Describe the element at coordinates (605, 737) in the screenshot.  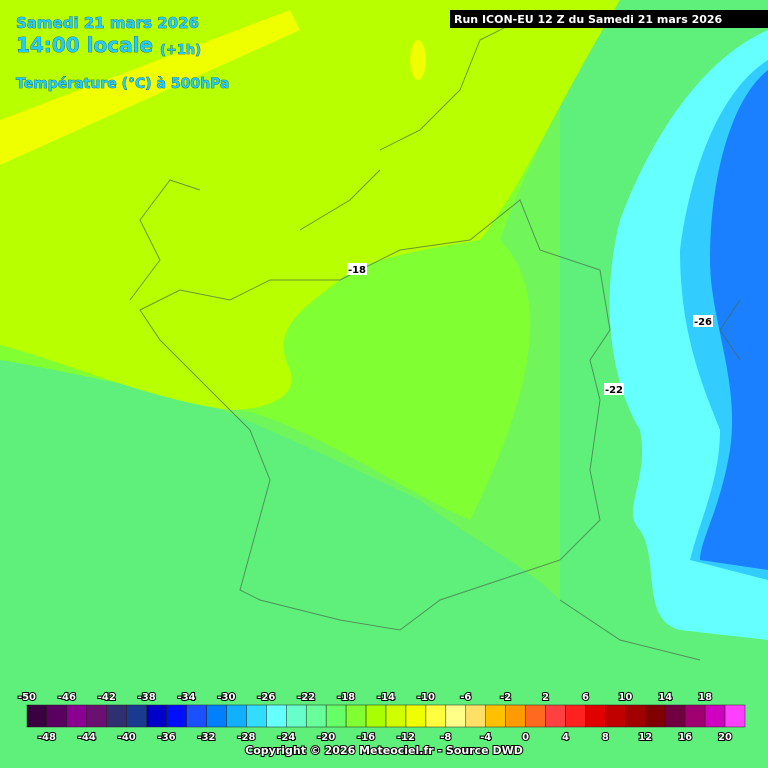
I see `legend-label: 8` at that location.